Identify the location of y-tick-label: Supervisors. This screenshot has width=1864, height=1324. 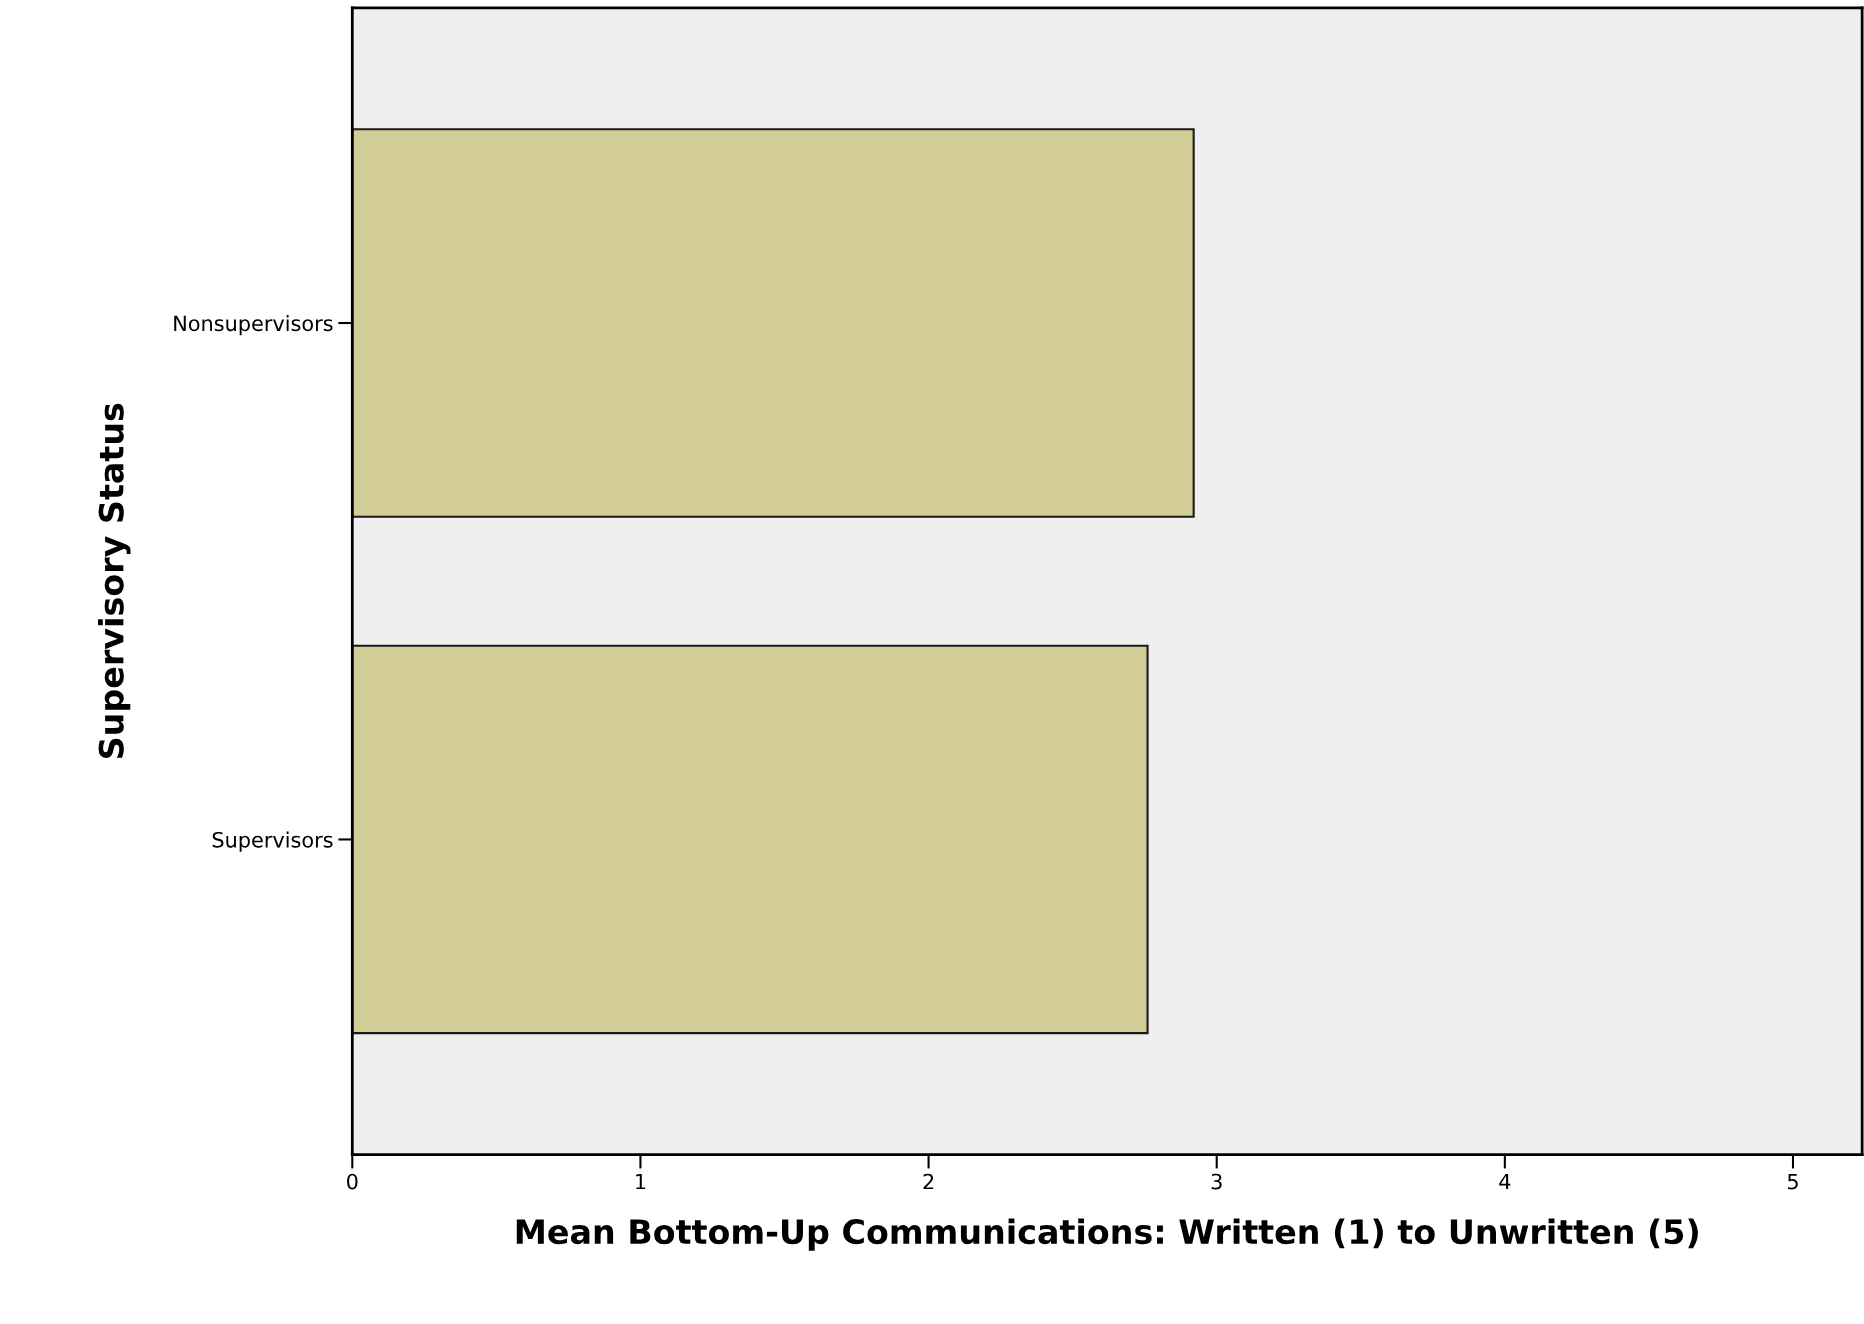
(272, 841).